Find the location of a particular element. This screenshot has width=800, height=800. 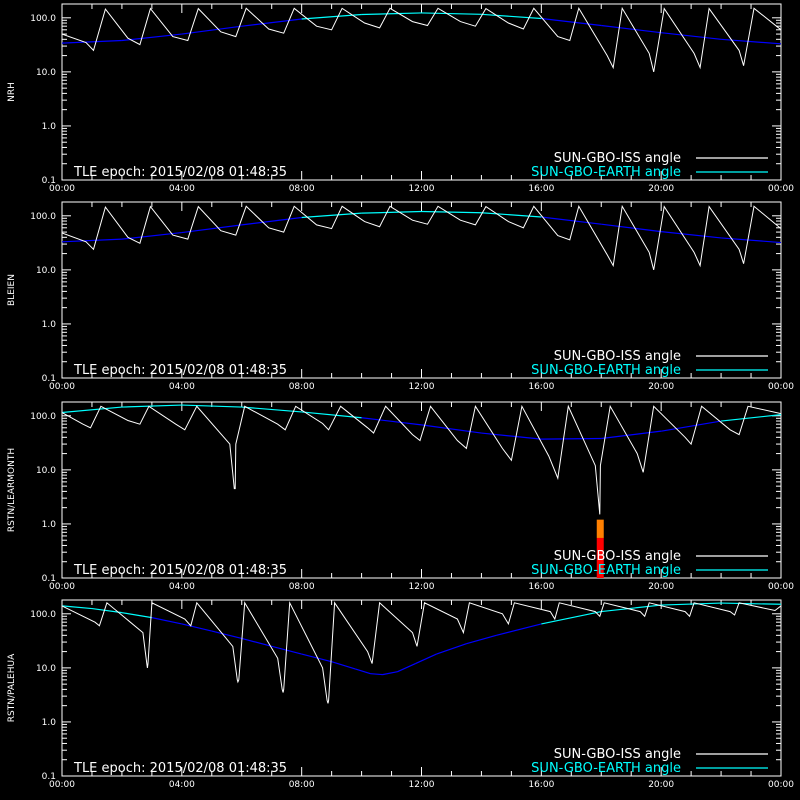

y-tick-label: 0.1 is located at coordinates (49, 181).